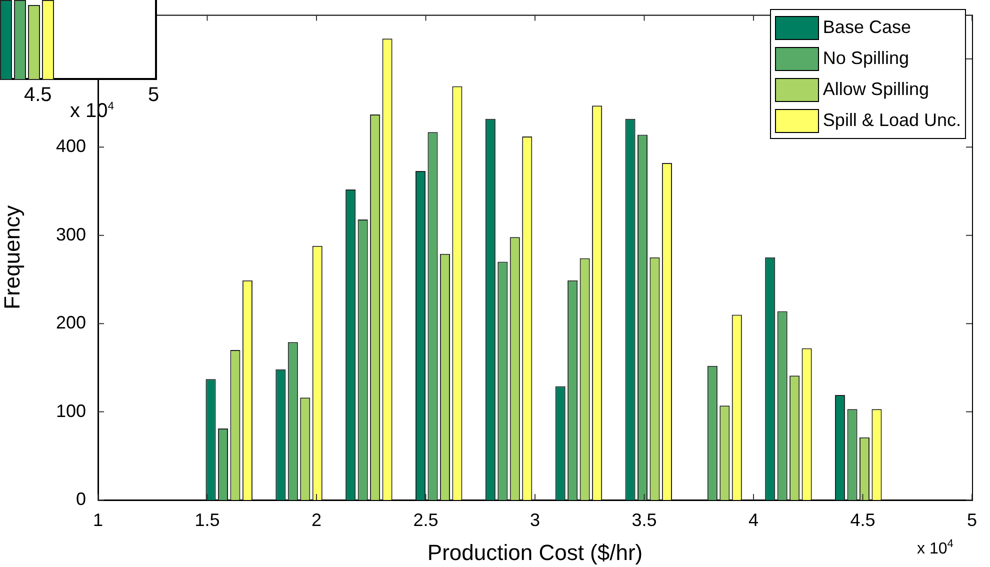 The image size is (990, 567). What do you see at coordinates (207, 520) in the screenshot?
I see `x-tick-label: 1.5` at bounding box center [207, 520].